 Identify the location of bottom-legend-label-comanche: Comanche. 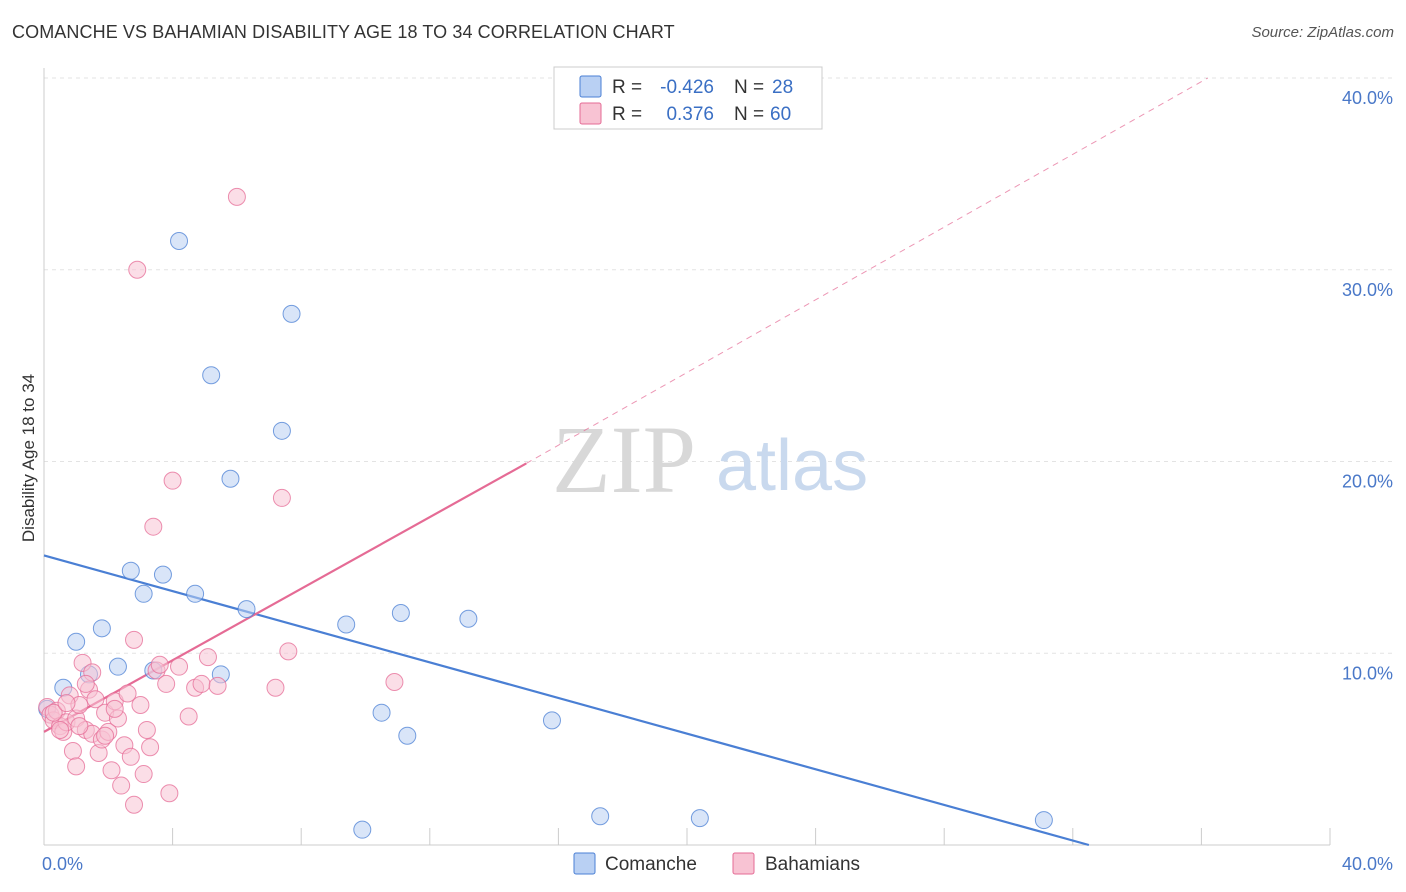
(651, 864).